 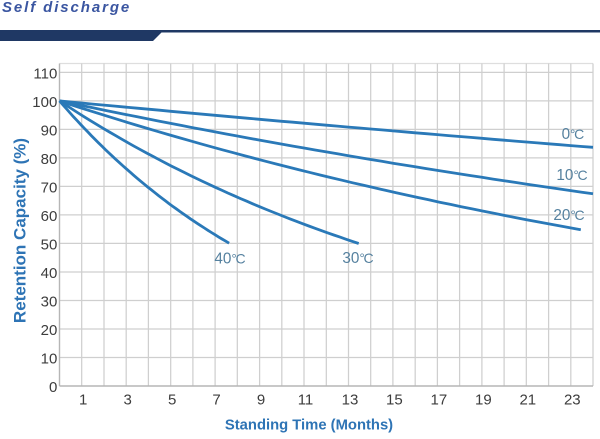 What do you see at coordinates (229, 258) in the screenshot?
I see `svg-text: 40°C` at bounding box center [229, 258].